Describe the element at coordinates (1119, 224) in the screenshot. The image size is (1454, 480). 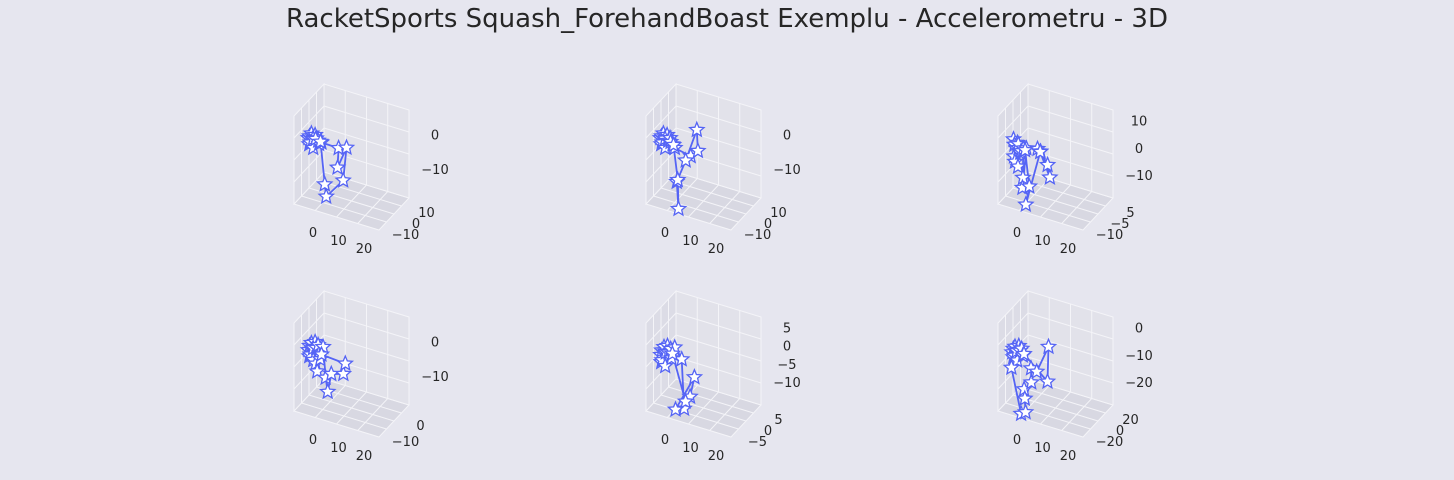
I see `y-tick-label: −5` at that location.